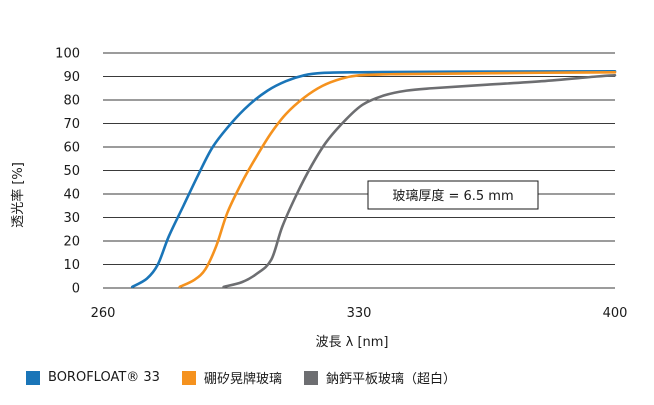 Image resolution: width=654 pixels, height=405 pixels. I want to click on x-tick-label-330: 330, so click(359, 313).